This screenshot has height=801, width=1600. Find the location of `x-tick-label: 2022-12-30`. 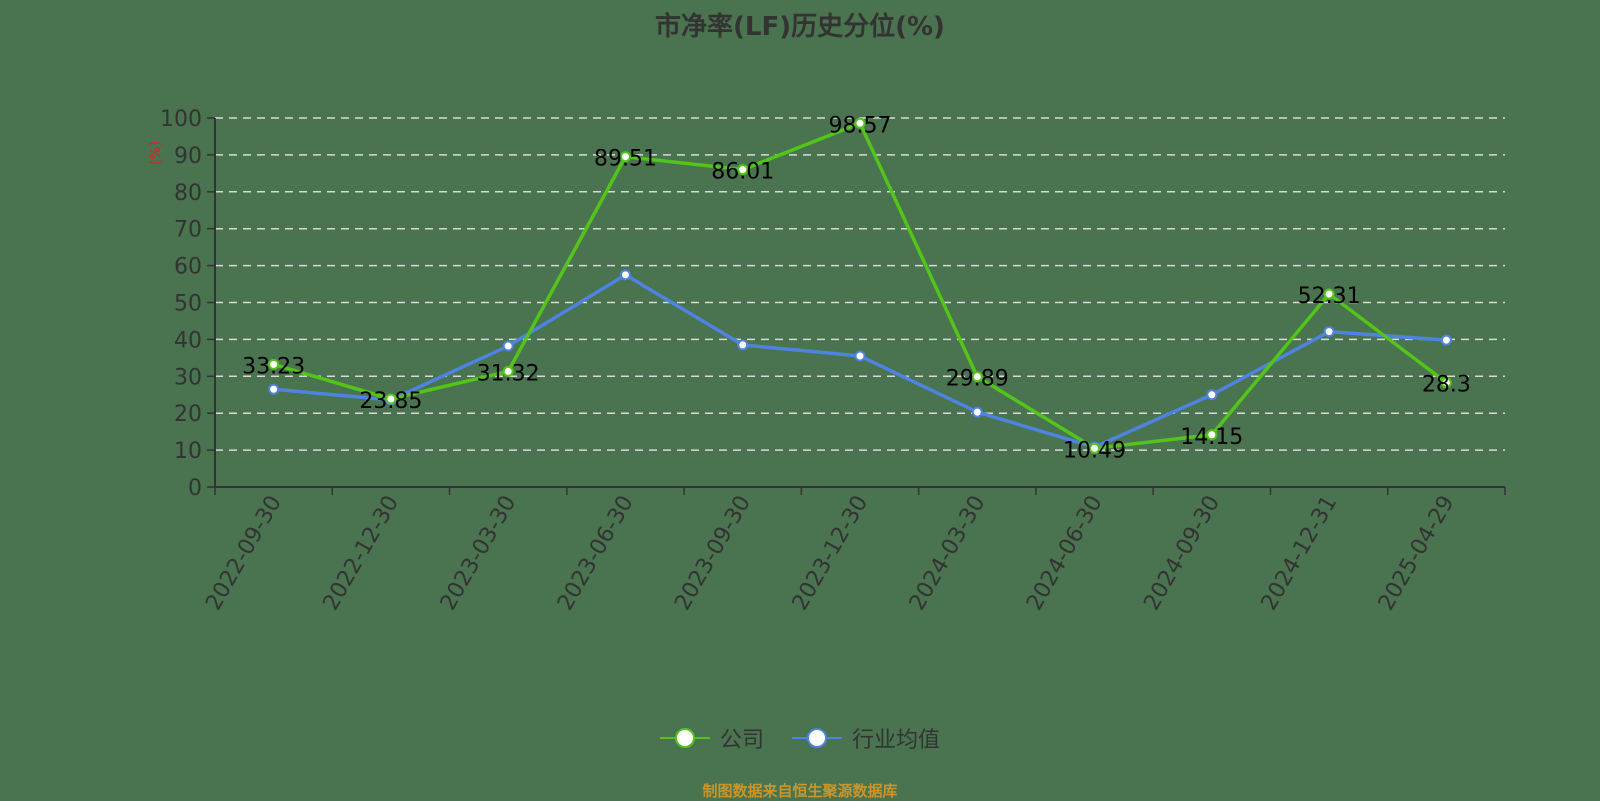

x-tick-label: 2022-12-30 is located at coordinates (362, 553).